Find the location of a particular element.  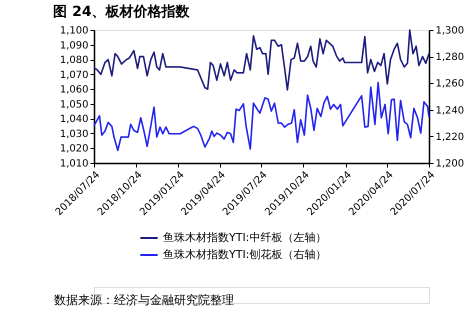

y-tick-label: 1,030 is located at coordinates (74, 134).